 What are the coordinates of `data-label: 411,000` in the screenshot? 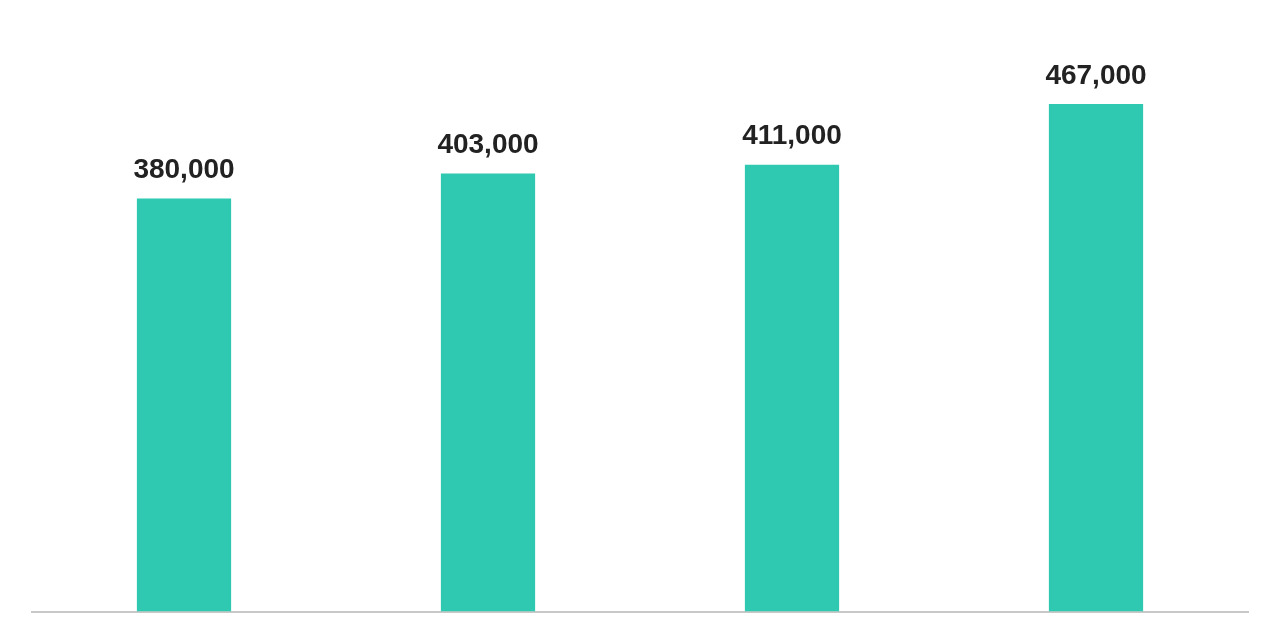 It's located at (792, 135).